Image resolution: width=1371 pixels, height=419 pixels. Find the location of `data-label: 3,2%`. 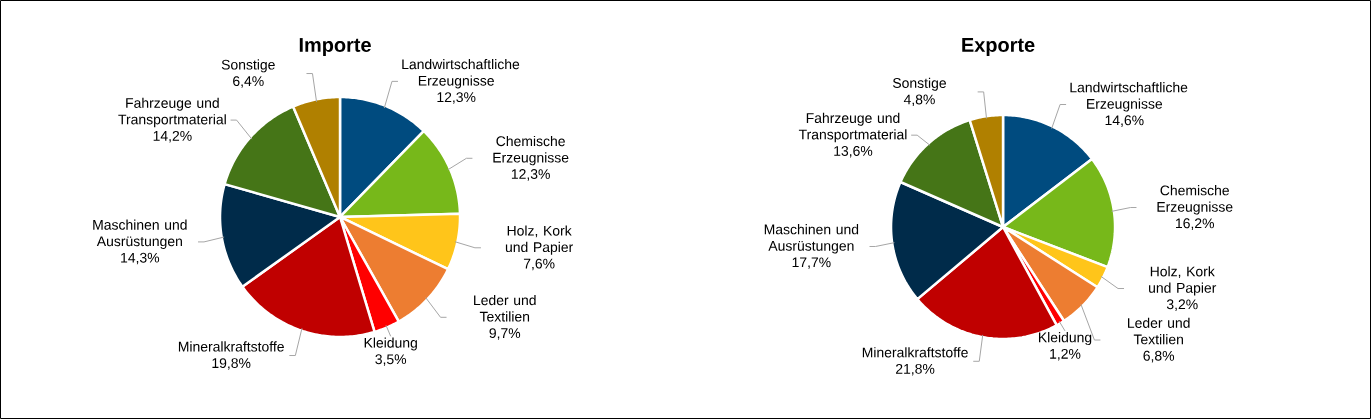

data-label: 3,2% is located at coordinates (1182, 305).